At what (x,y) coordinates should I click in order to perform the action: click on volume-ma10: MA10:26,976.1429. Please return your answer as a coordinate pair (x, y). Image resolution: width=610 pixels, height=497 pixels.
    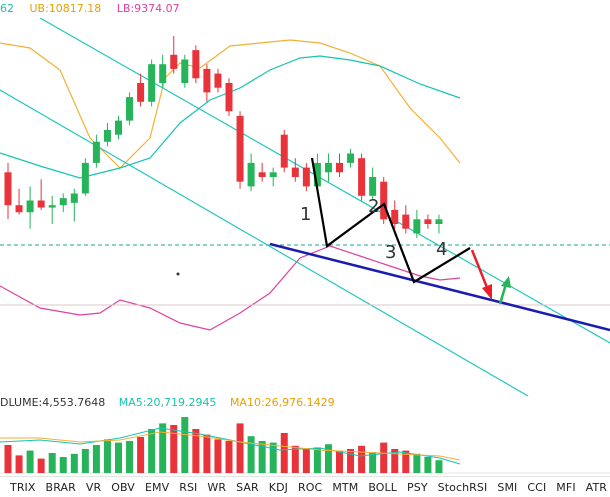
    Looking at the image, I should click on (282, 402).